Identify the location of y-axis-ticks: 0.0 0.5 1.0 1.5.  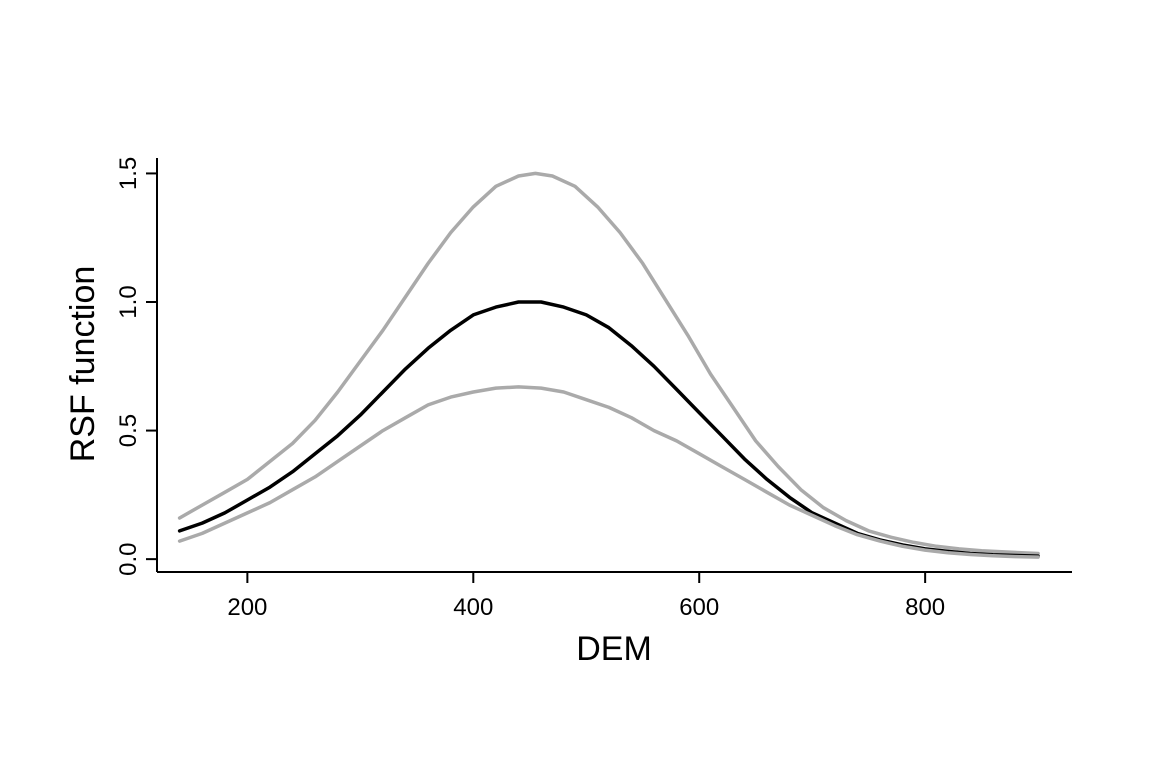
(136, 366).